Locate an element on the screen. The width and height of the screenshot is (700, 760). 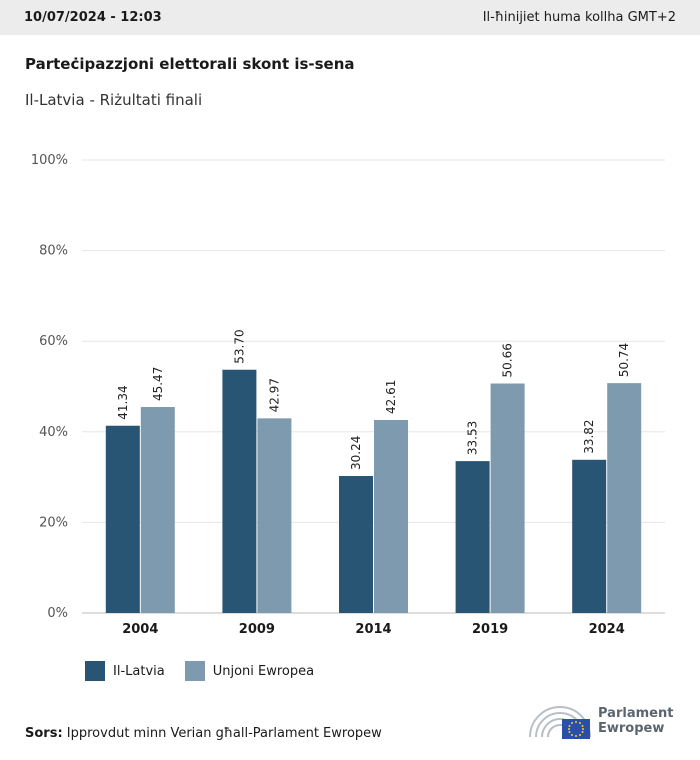
legend-swatch-latvia is located at coordinates (95, 671).